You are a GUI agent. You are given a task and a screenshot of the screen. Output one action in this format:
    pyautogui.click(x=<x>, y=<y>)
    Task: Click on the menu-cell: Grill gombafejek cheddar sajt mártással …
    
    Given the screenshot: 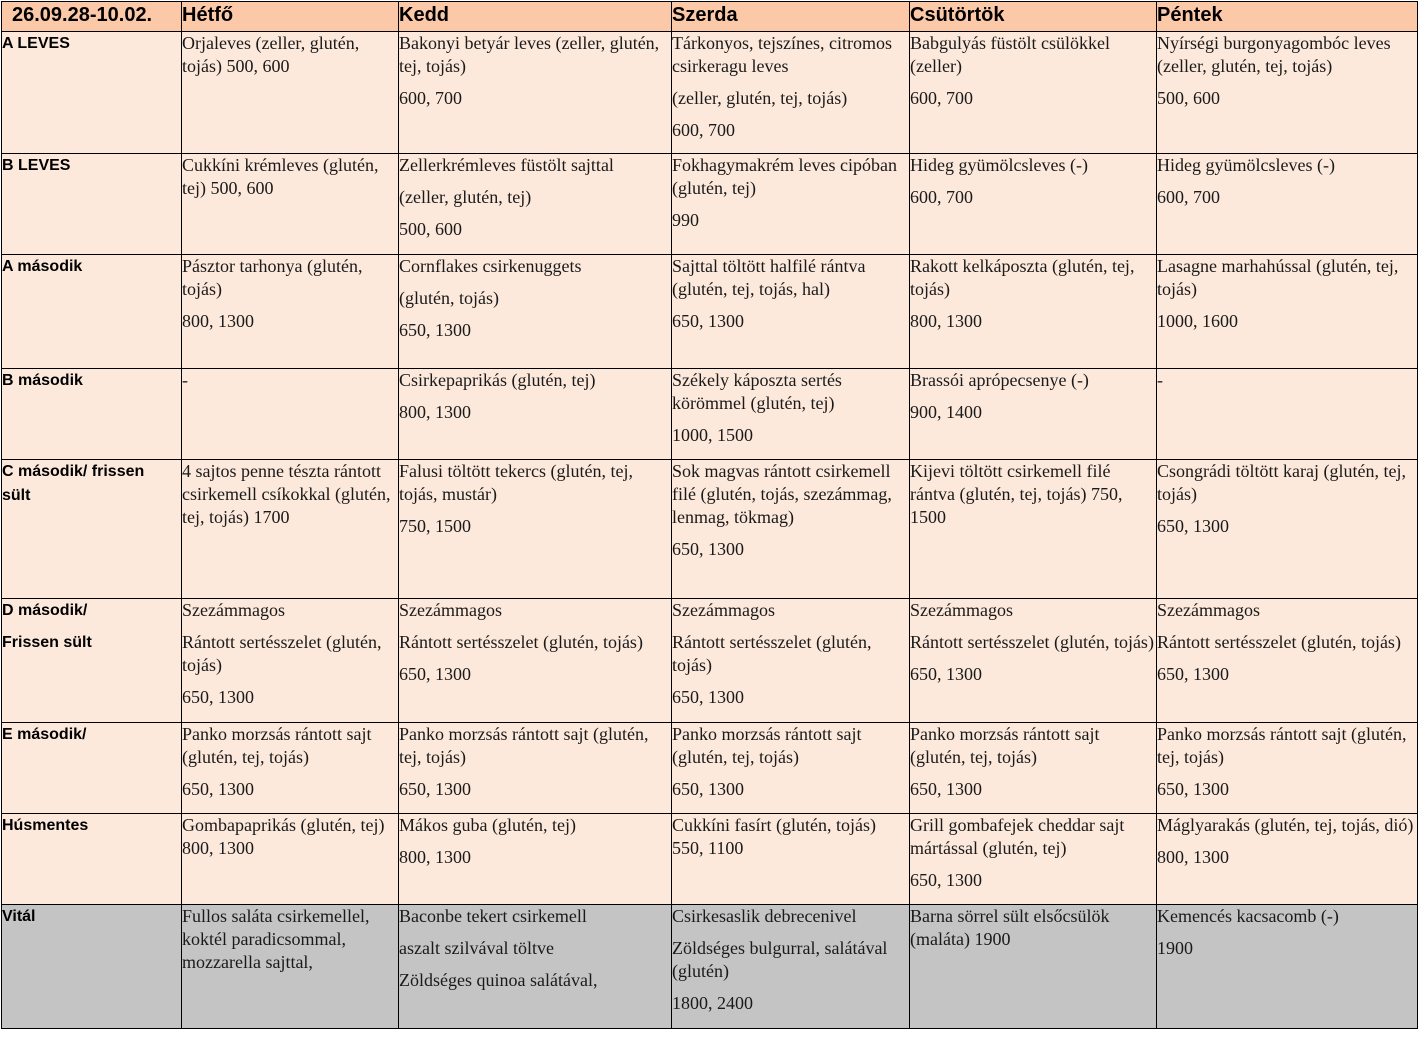 What is the action you would take?
    pyautogui.click(x=1033, y=859)
    